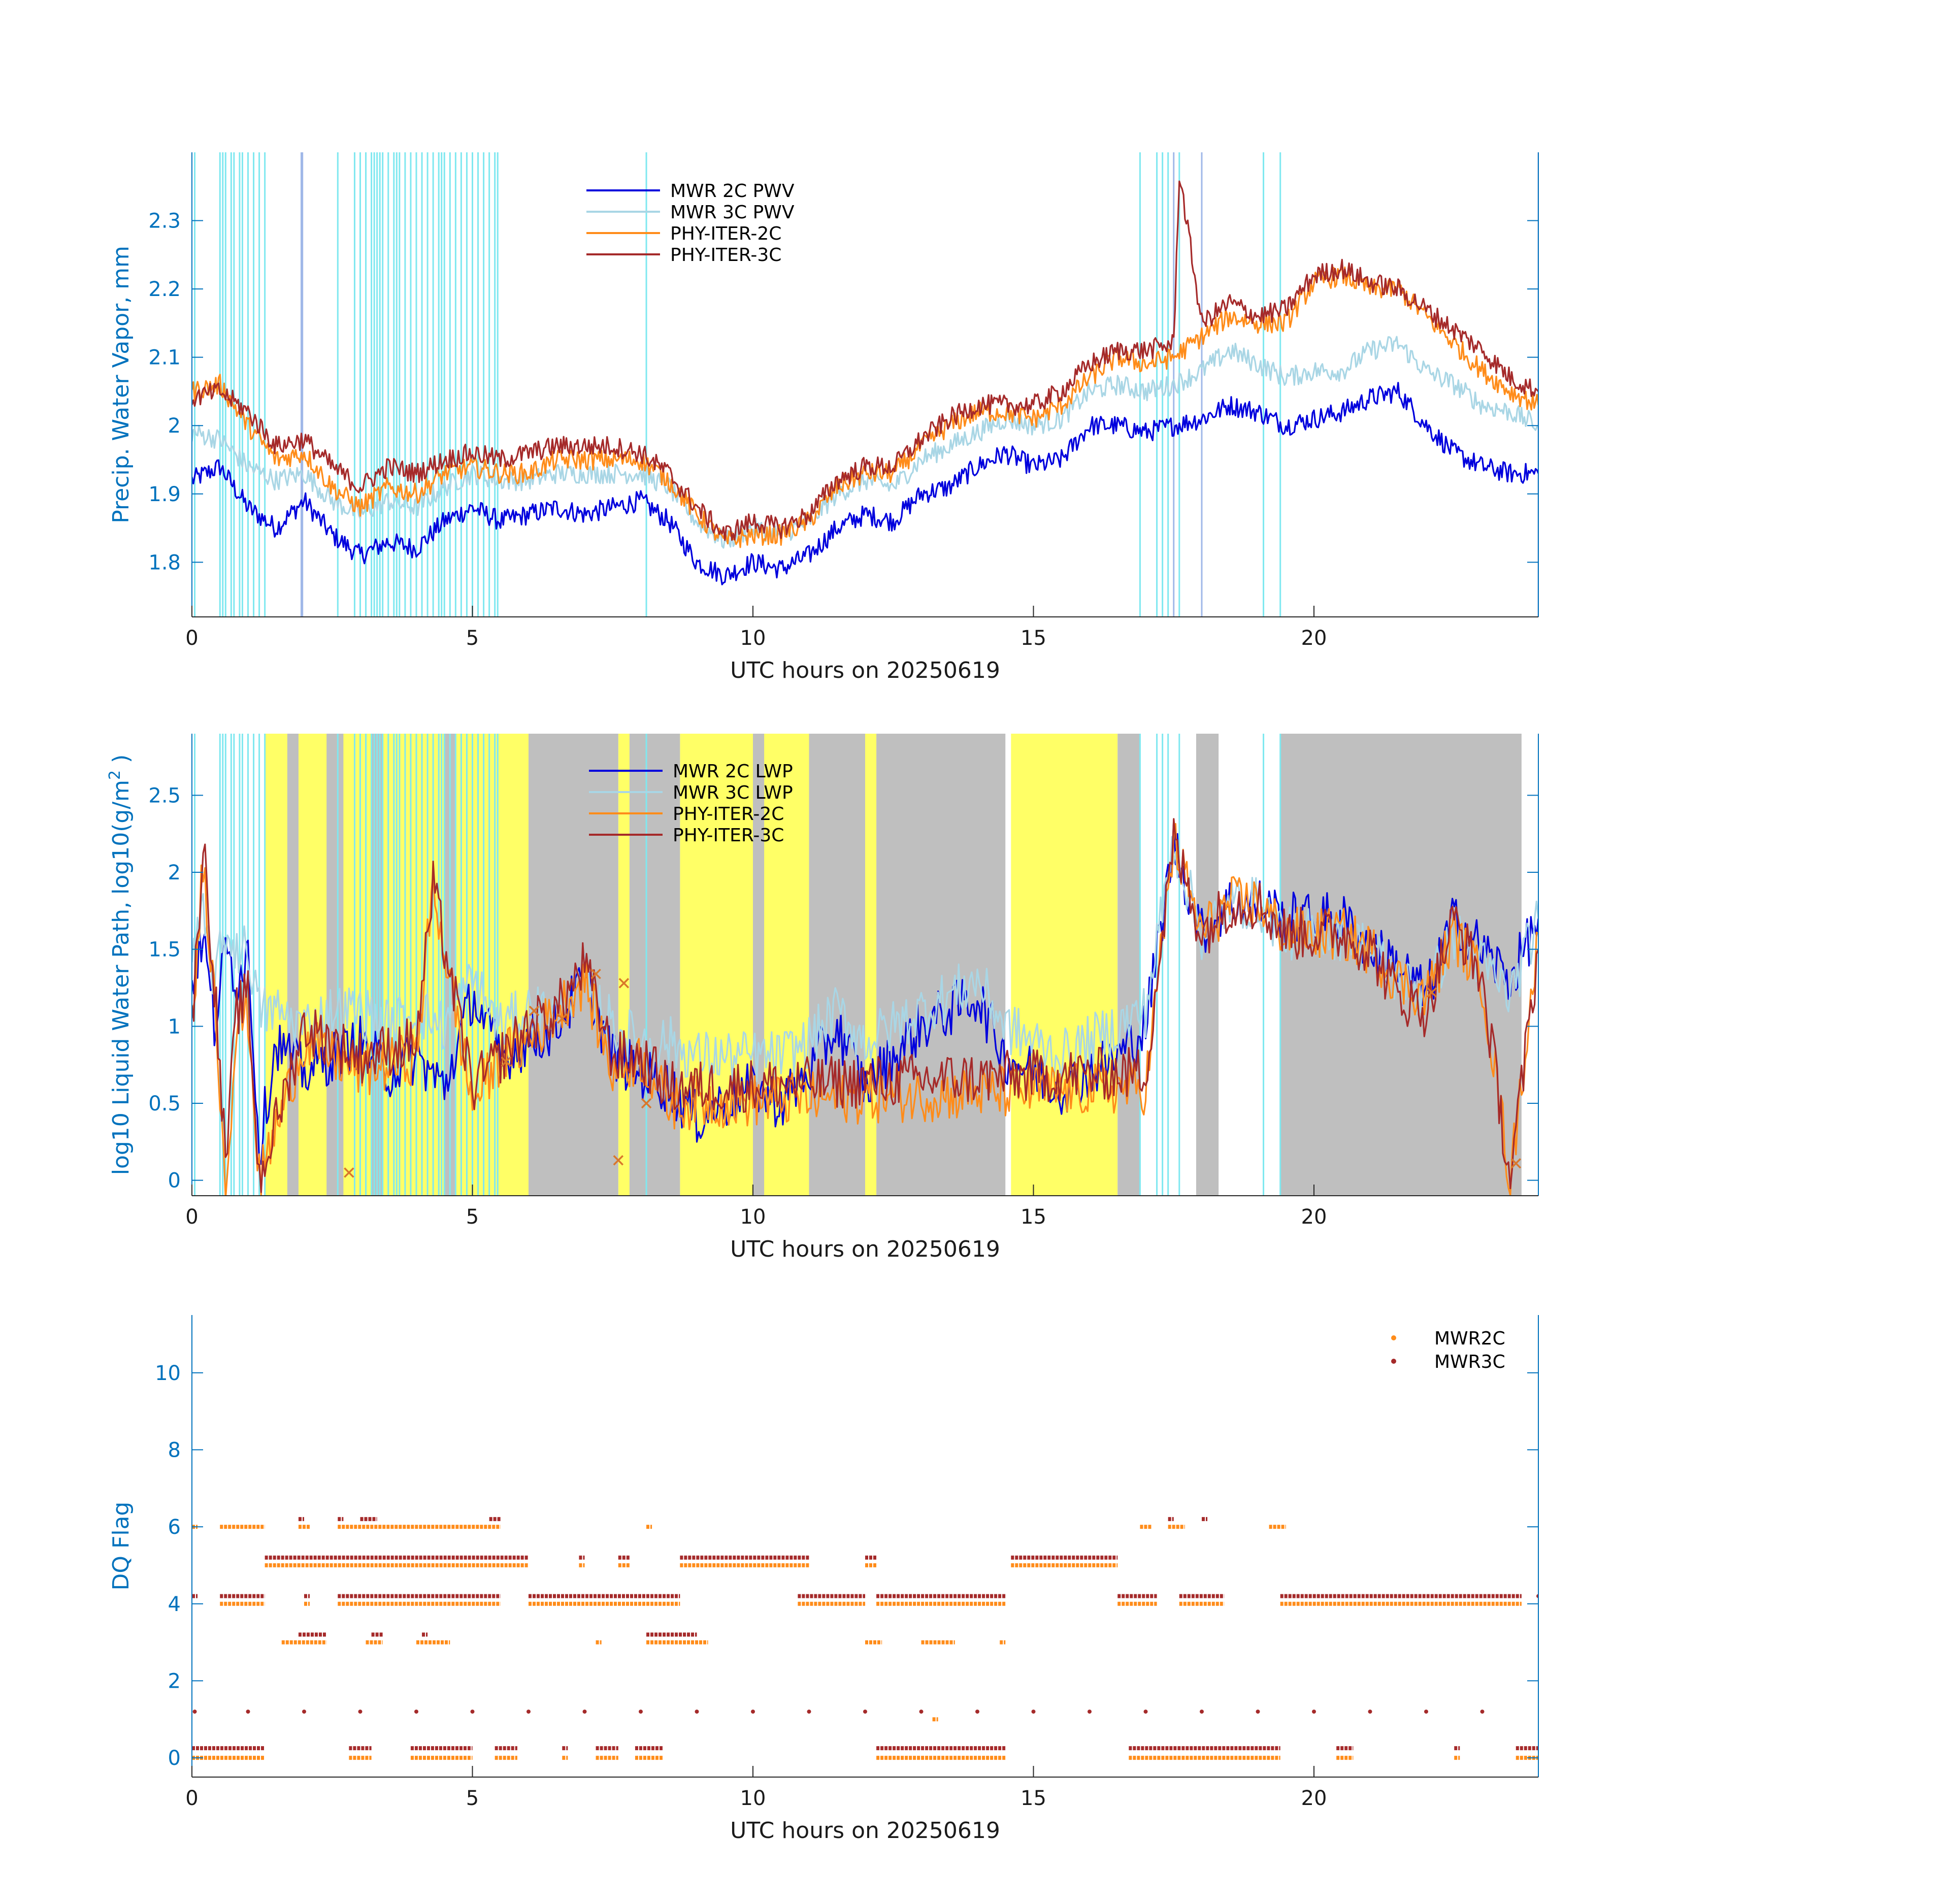 This screenshot has height=1904, width=1942. What do you see at coordinates (1448, 1350) in the screenshot?
I see `legend: MWR2C MWR3C` at bounding box center [1448, 1350].